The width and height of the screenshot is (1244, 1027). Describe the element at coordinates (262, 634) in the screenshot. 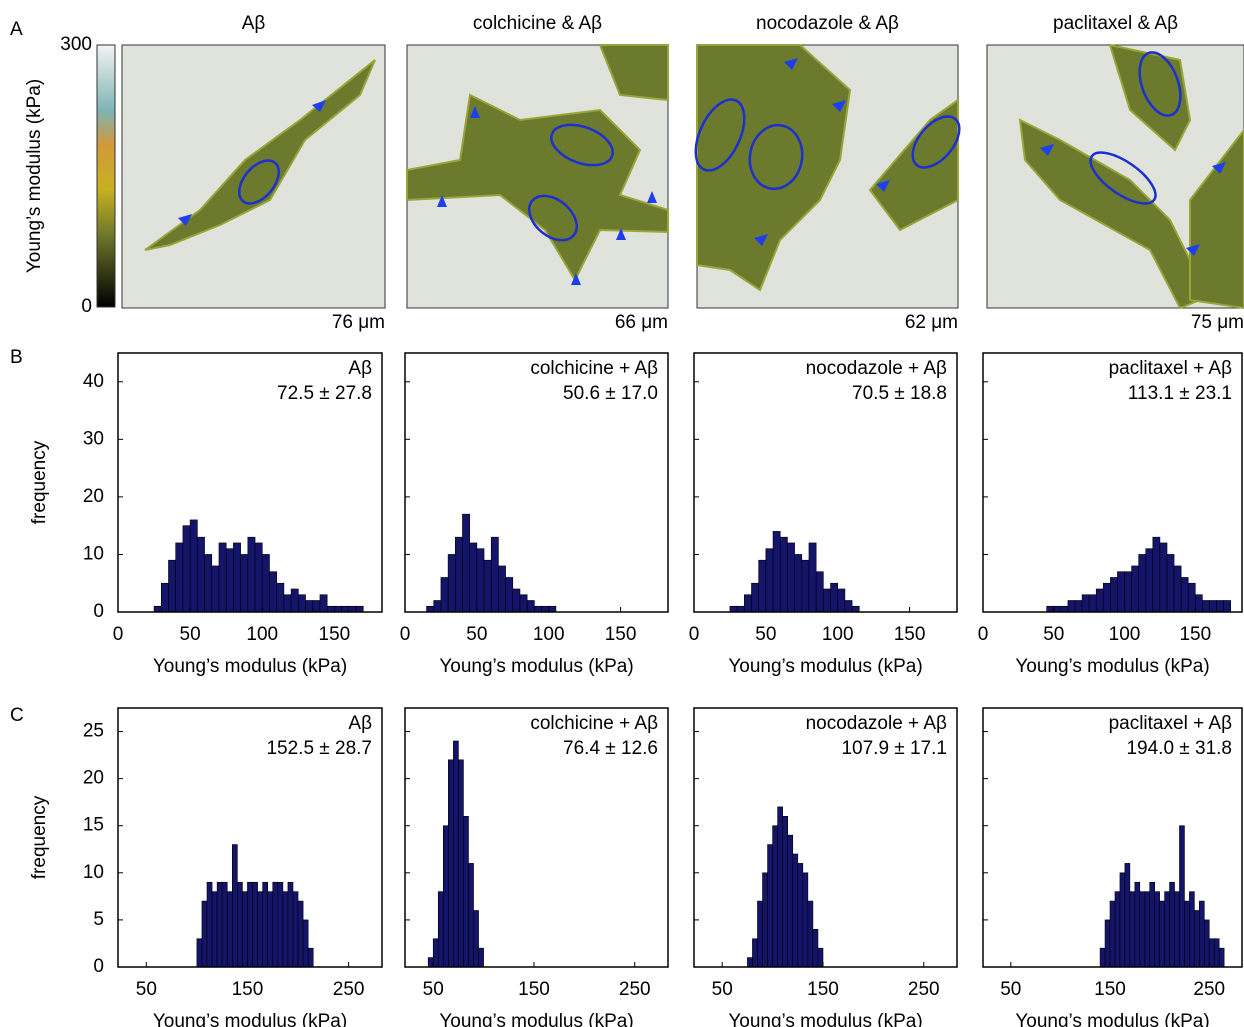

I see `x-tick-label: 100` at that location.